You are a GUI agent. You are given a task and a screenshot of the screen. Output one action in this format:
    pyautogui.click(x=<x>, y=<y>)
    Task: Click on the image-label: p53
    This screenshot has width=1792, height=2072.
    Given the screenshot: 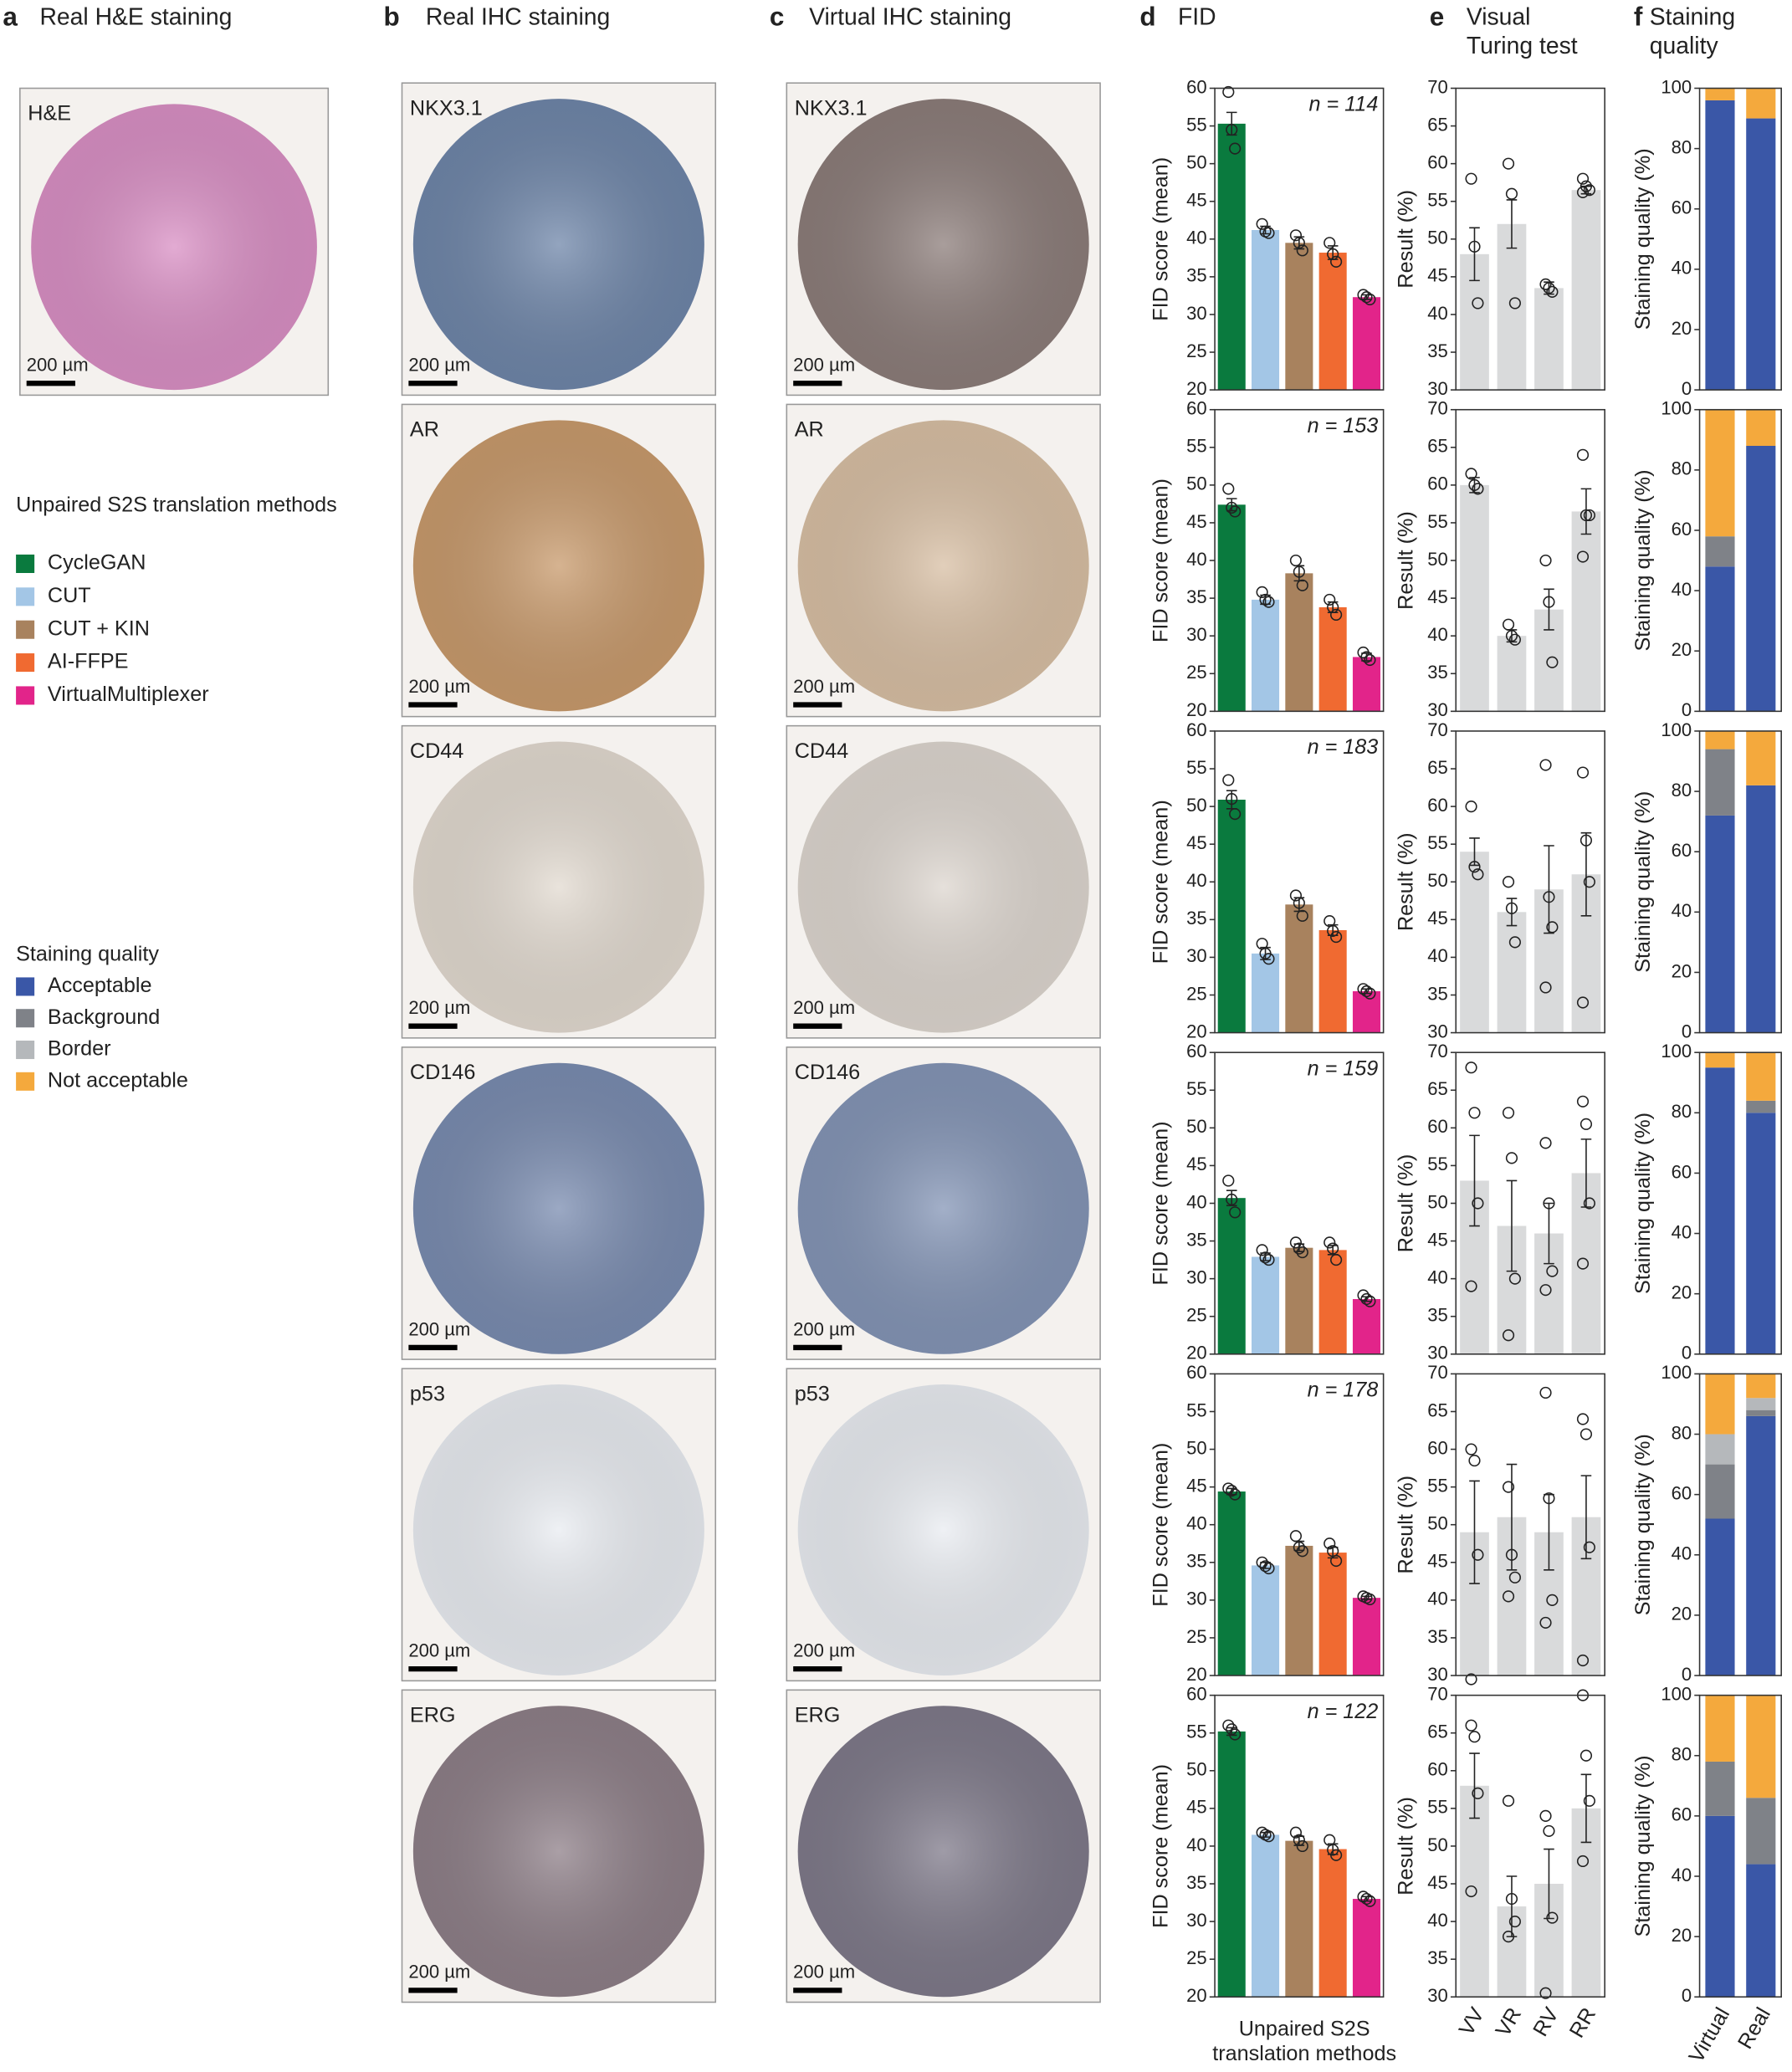 What is the action you would take?
    pyautogui.click(x=427, y=1393)
    